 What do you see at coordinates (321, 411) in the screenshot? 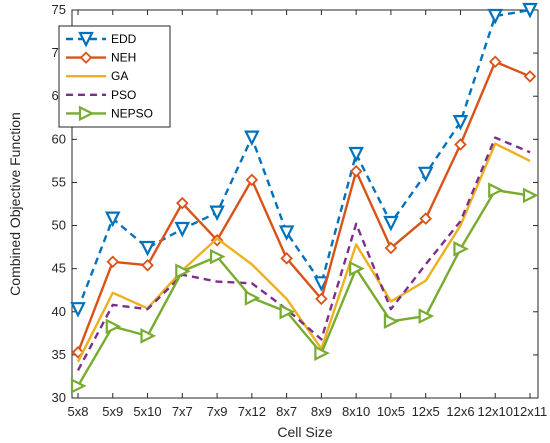
I see `x-tick-label: 8x9` at bounding box center [321, 411].